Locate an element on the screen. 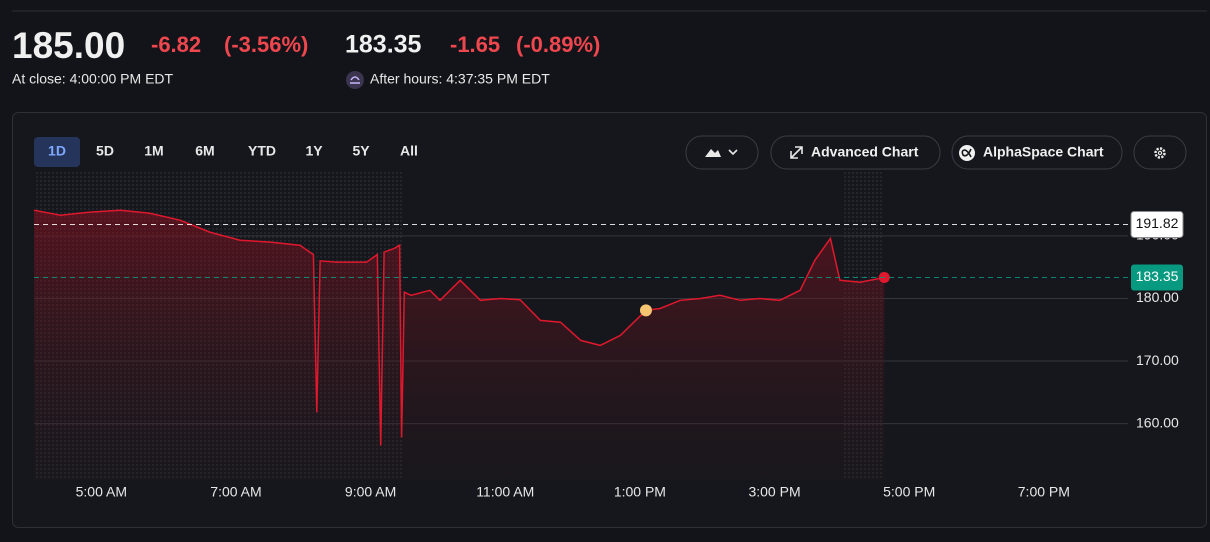  x-tick-label: 5:00 AM is located at coordinates (101, 492).